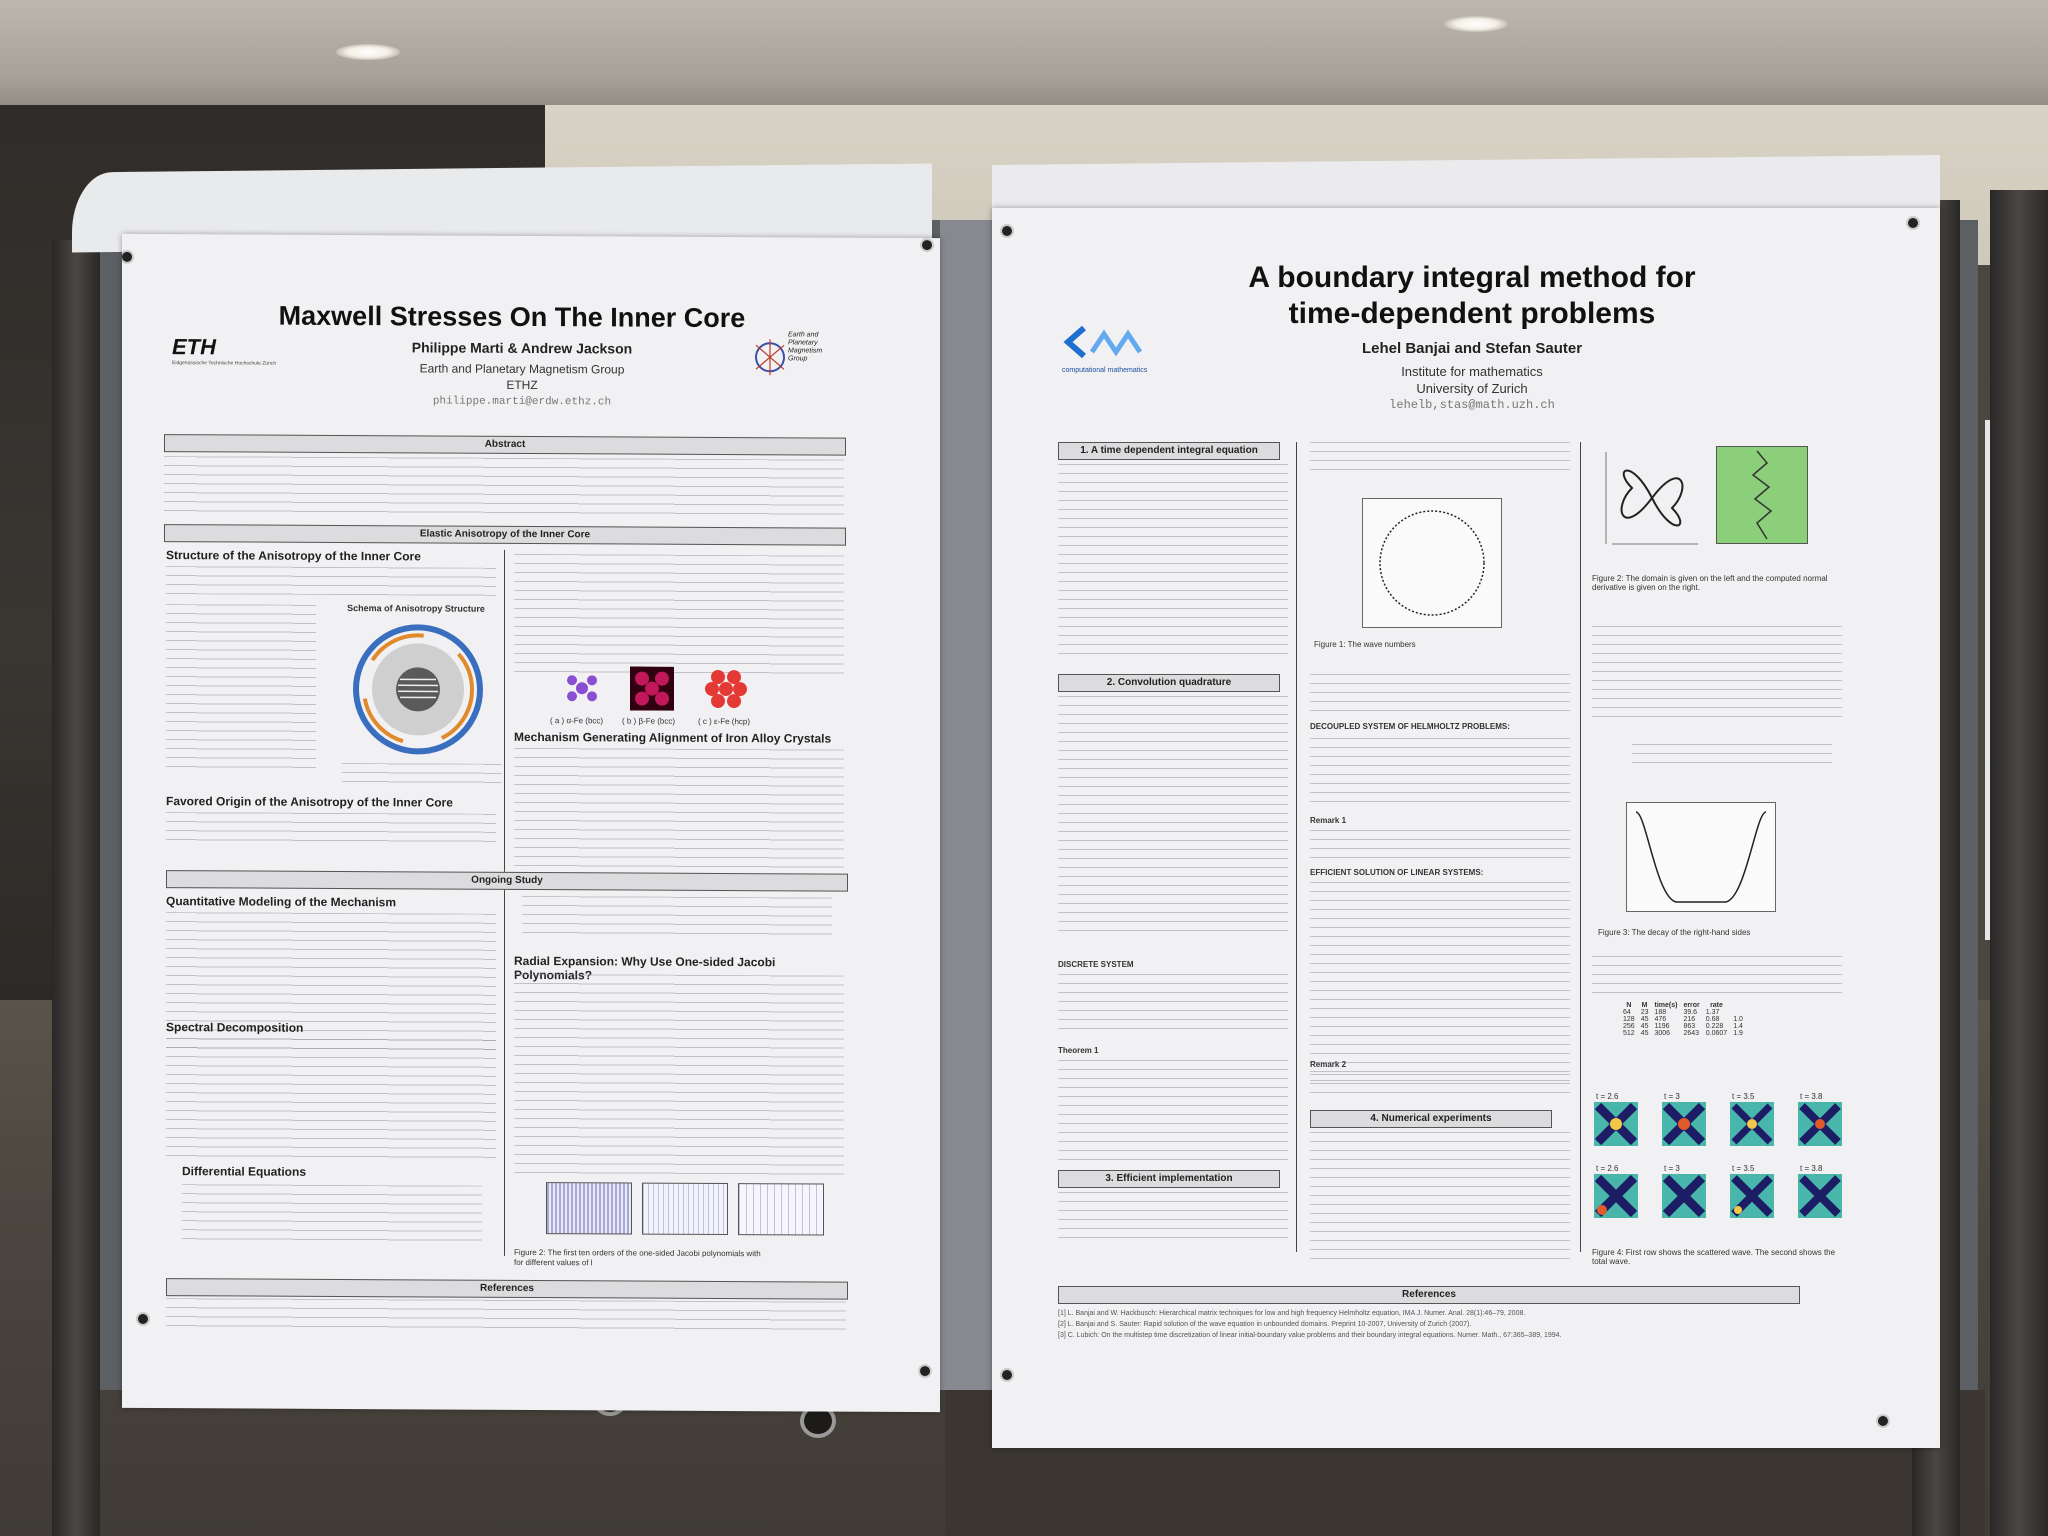  What do you see at coordinates (1296, 847) in the screenshot?
I see `column-divider` at bounding box center [1296, 847].